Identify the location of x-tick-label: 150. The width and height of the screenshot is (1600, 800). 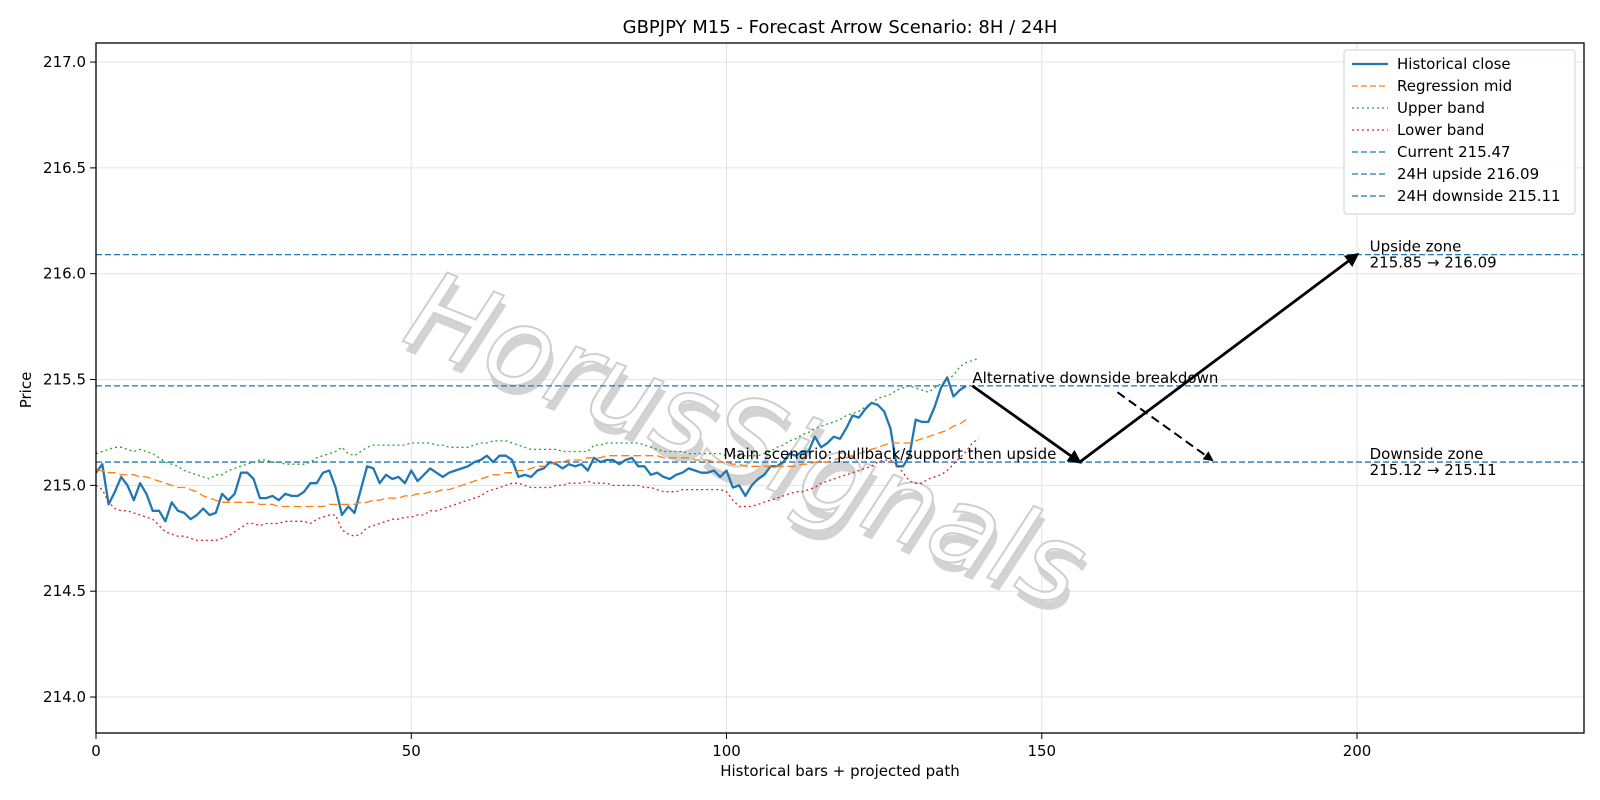
(1041, 751).